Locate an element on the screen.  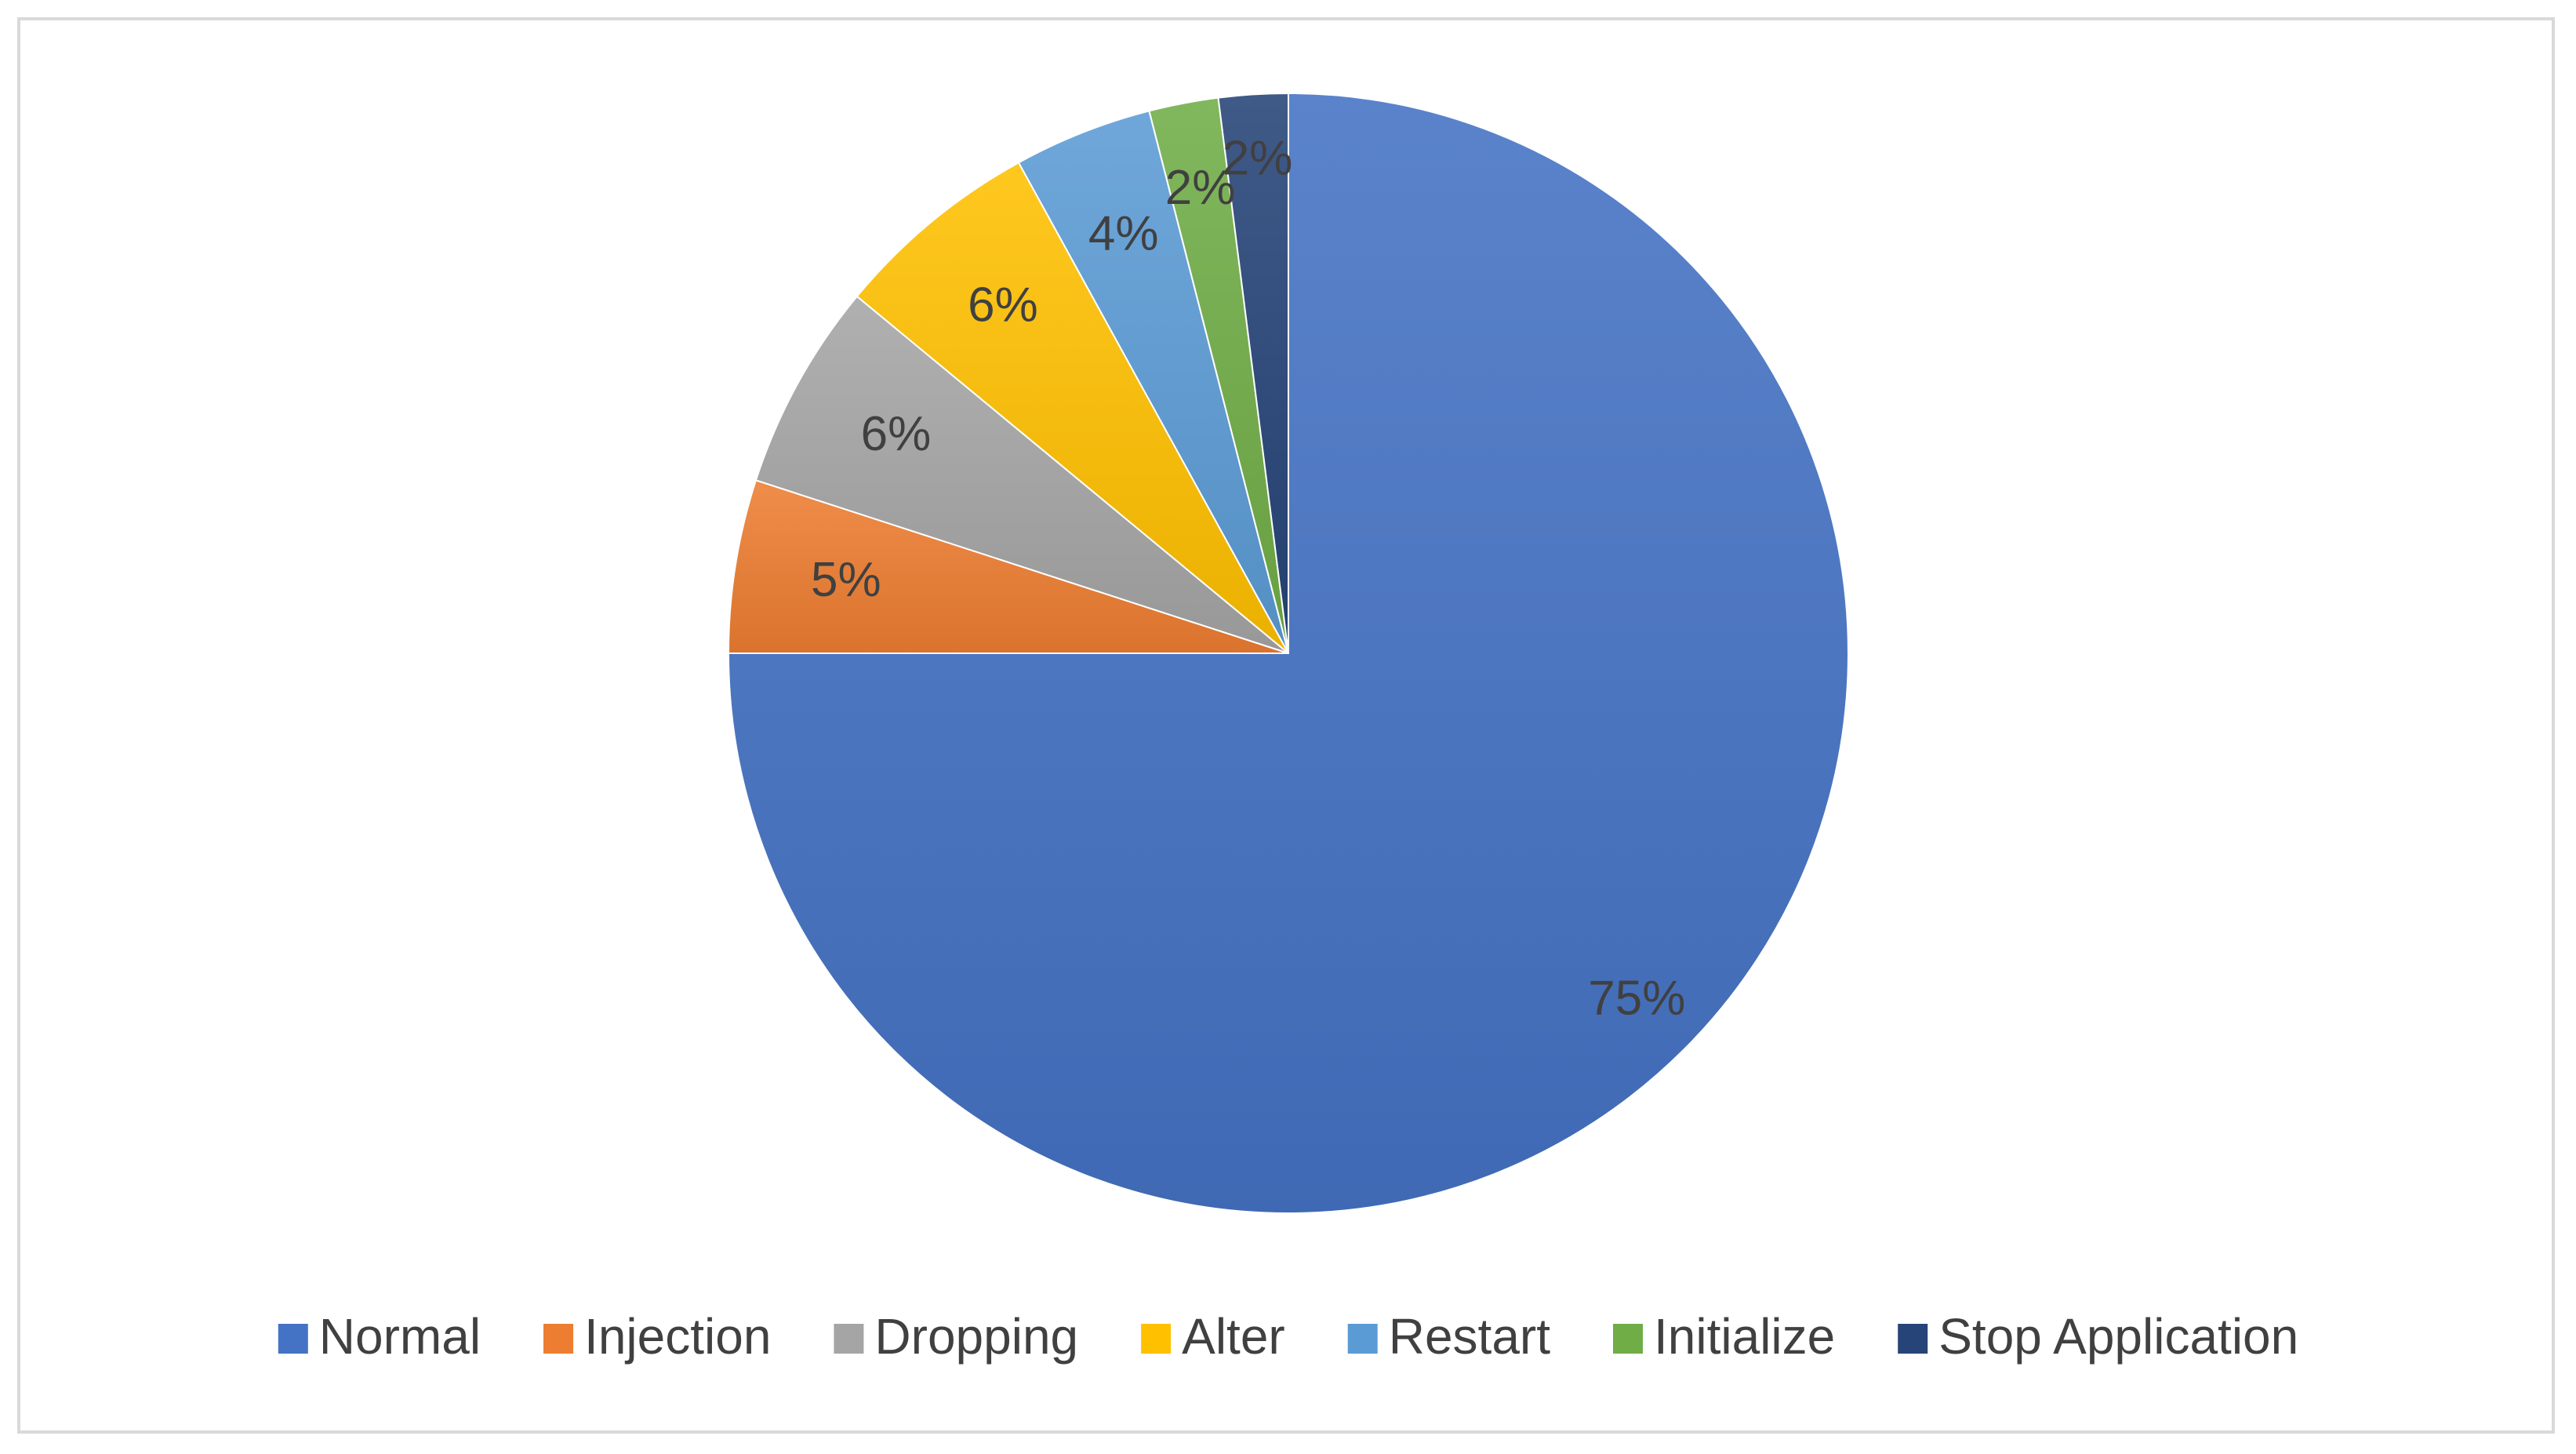
legend-swatch-normal is located at coordinates (293, 1339).